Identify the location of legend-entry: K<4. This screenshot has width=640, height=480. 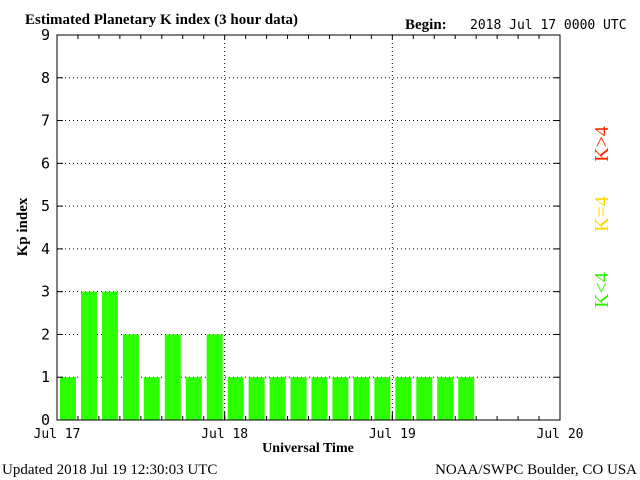
(602, 290).